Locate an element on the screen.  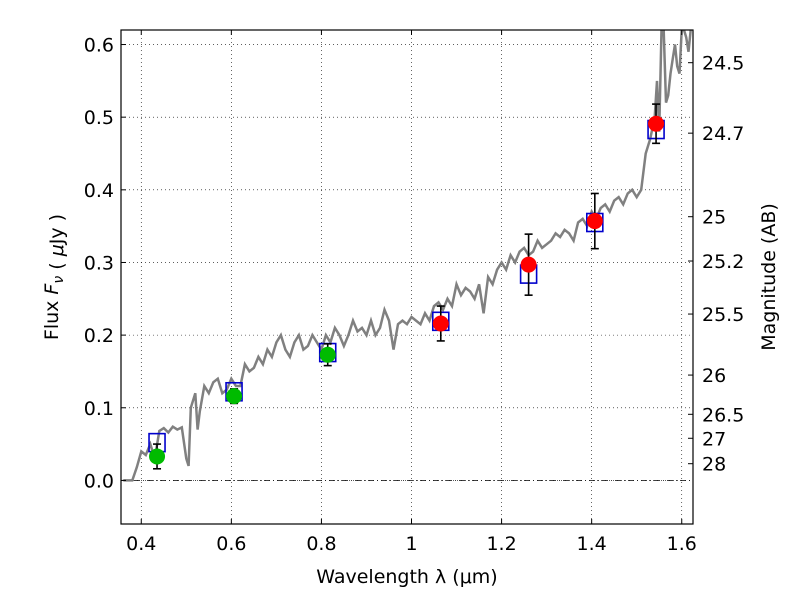
y-axis-label: Flux Fν ( μJy ) is located at coordinates (54, 277).